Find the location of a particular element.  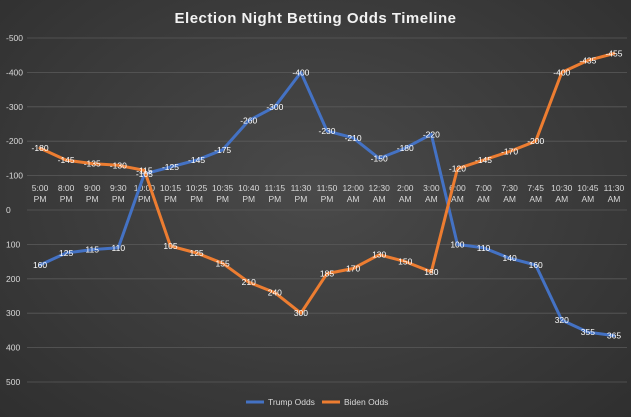

x-tick-label: 9:00 is located at coordinates (92, 188).